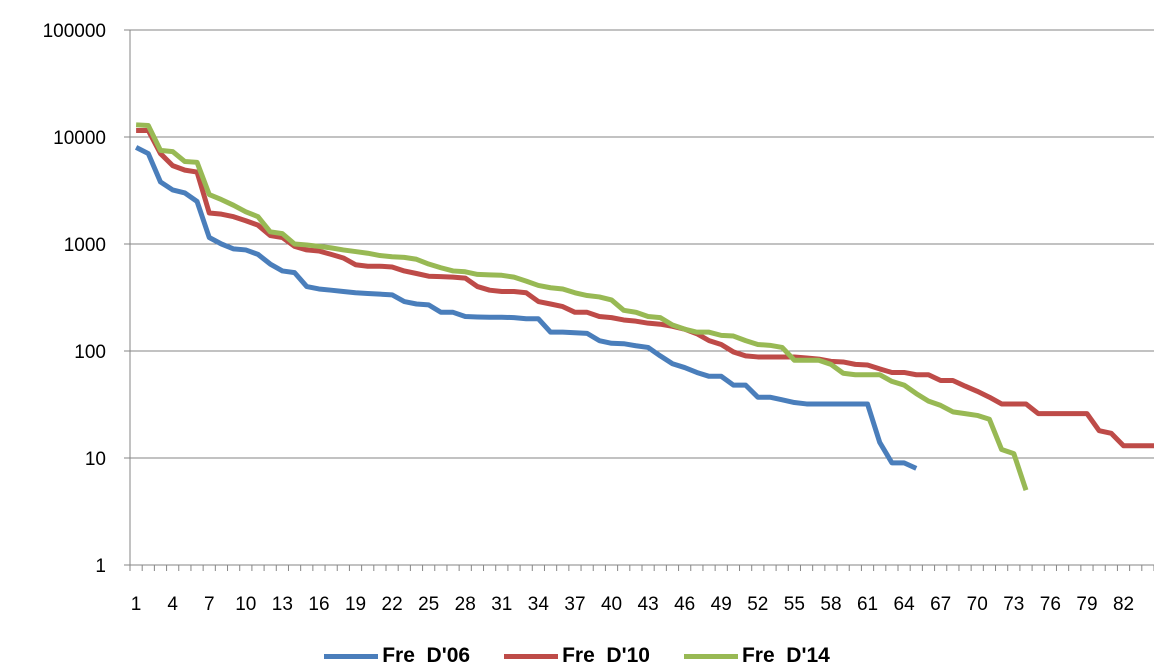  Describe the element at coordinates (245, 604) in the screenshot. I see `x-tick-label: 10` at that location.